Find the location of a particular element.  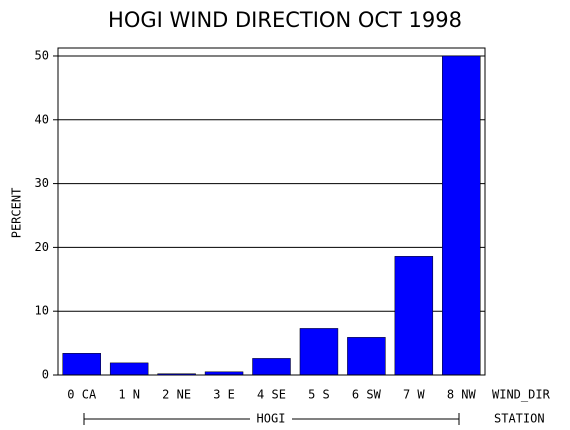

y-tick-label: 30 is located at coordinates (42, 183).